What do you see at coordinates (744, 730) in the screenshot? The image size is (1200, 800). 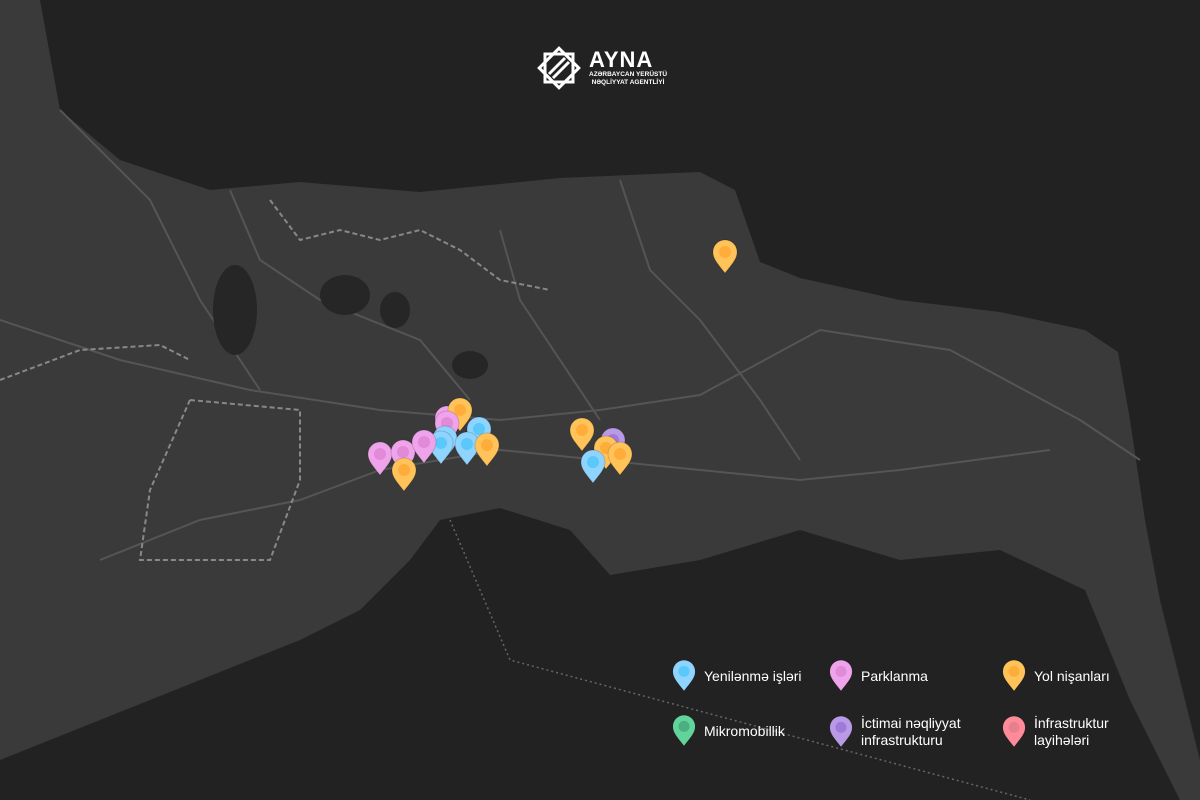 I see `legend-label: Mikromobillik` at bounding box center [744, 730].